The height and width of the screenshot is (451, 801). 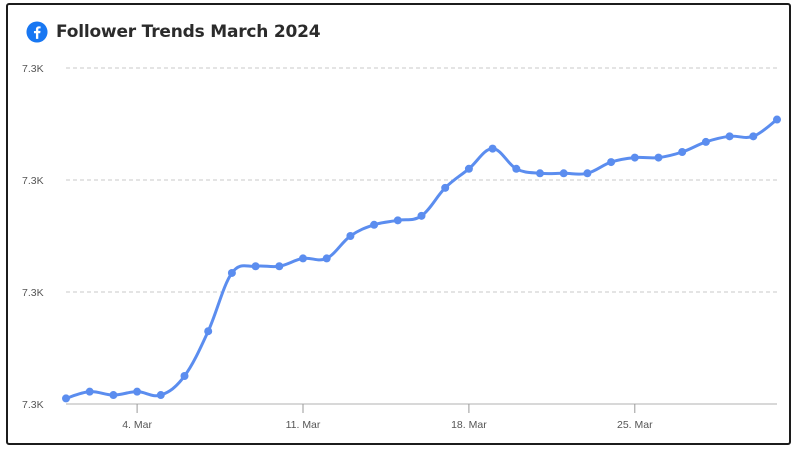 What do you see at coordinates (137, 425) in the screenshot?
I see `x-tick-label: 4. Mar` at bounding box center [137, 425].